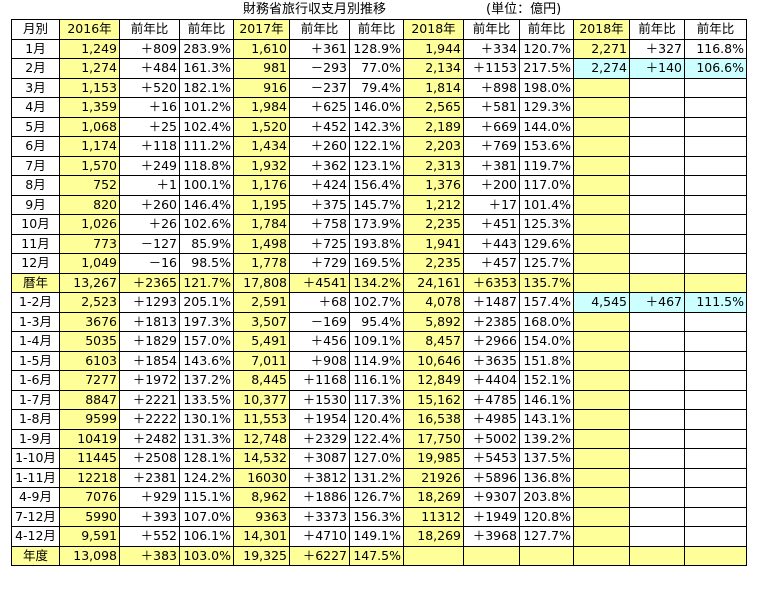 The height and width of the screenshot is (590, 760). I want to click on table-cell: 5990, so click(89, 516).